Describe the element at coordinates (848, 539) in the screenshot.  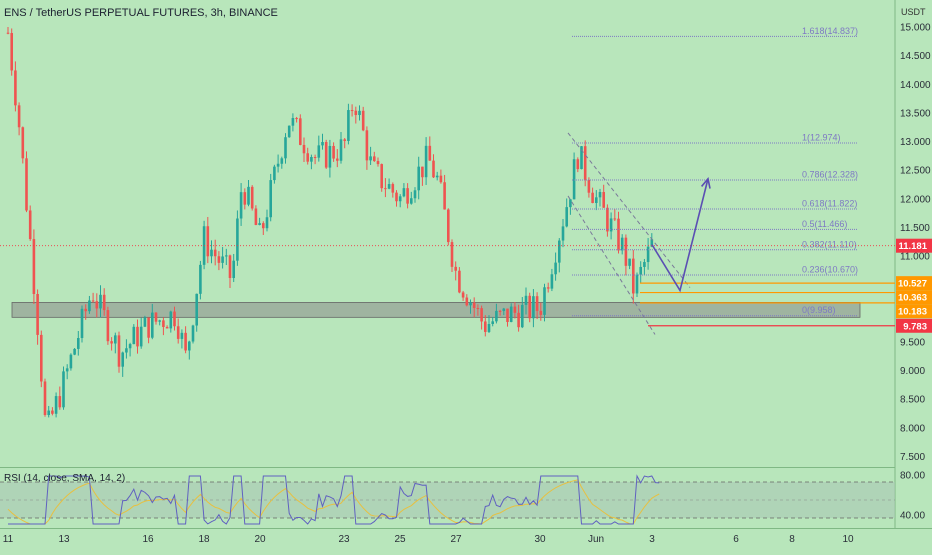
I see `time-tick-label: 10` at that location.